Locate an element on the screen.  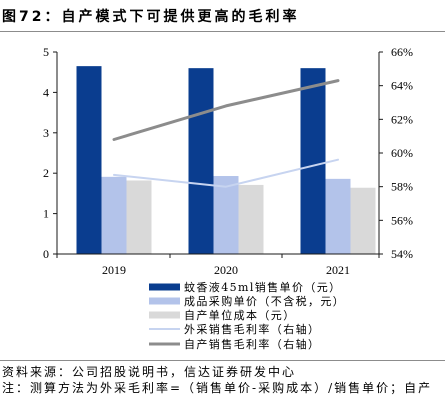
legend-item-0: 蚊香液45ml销售单价（元） is located at coordinates (245, 287).